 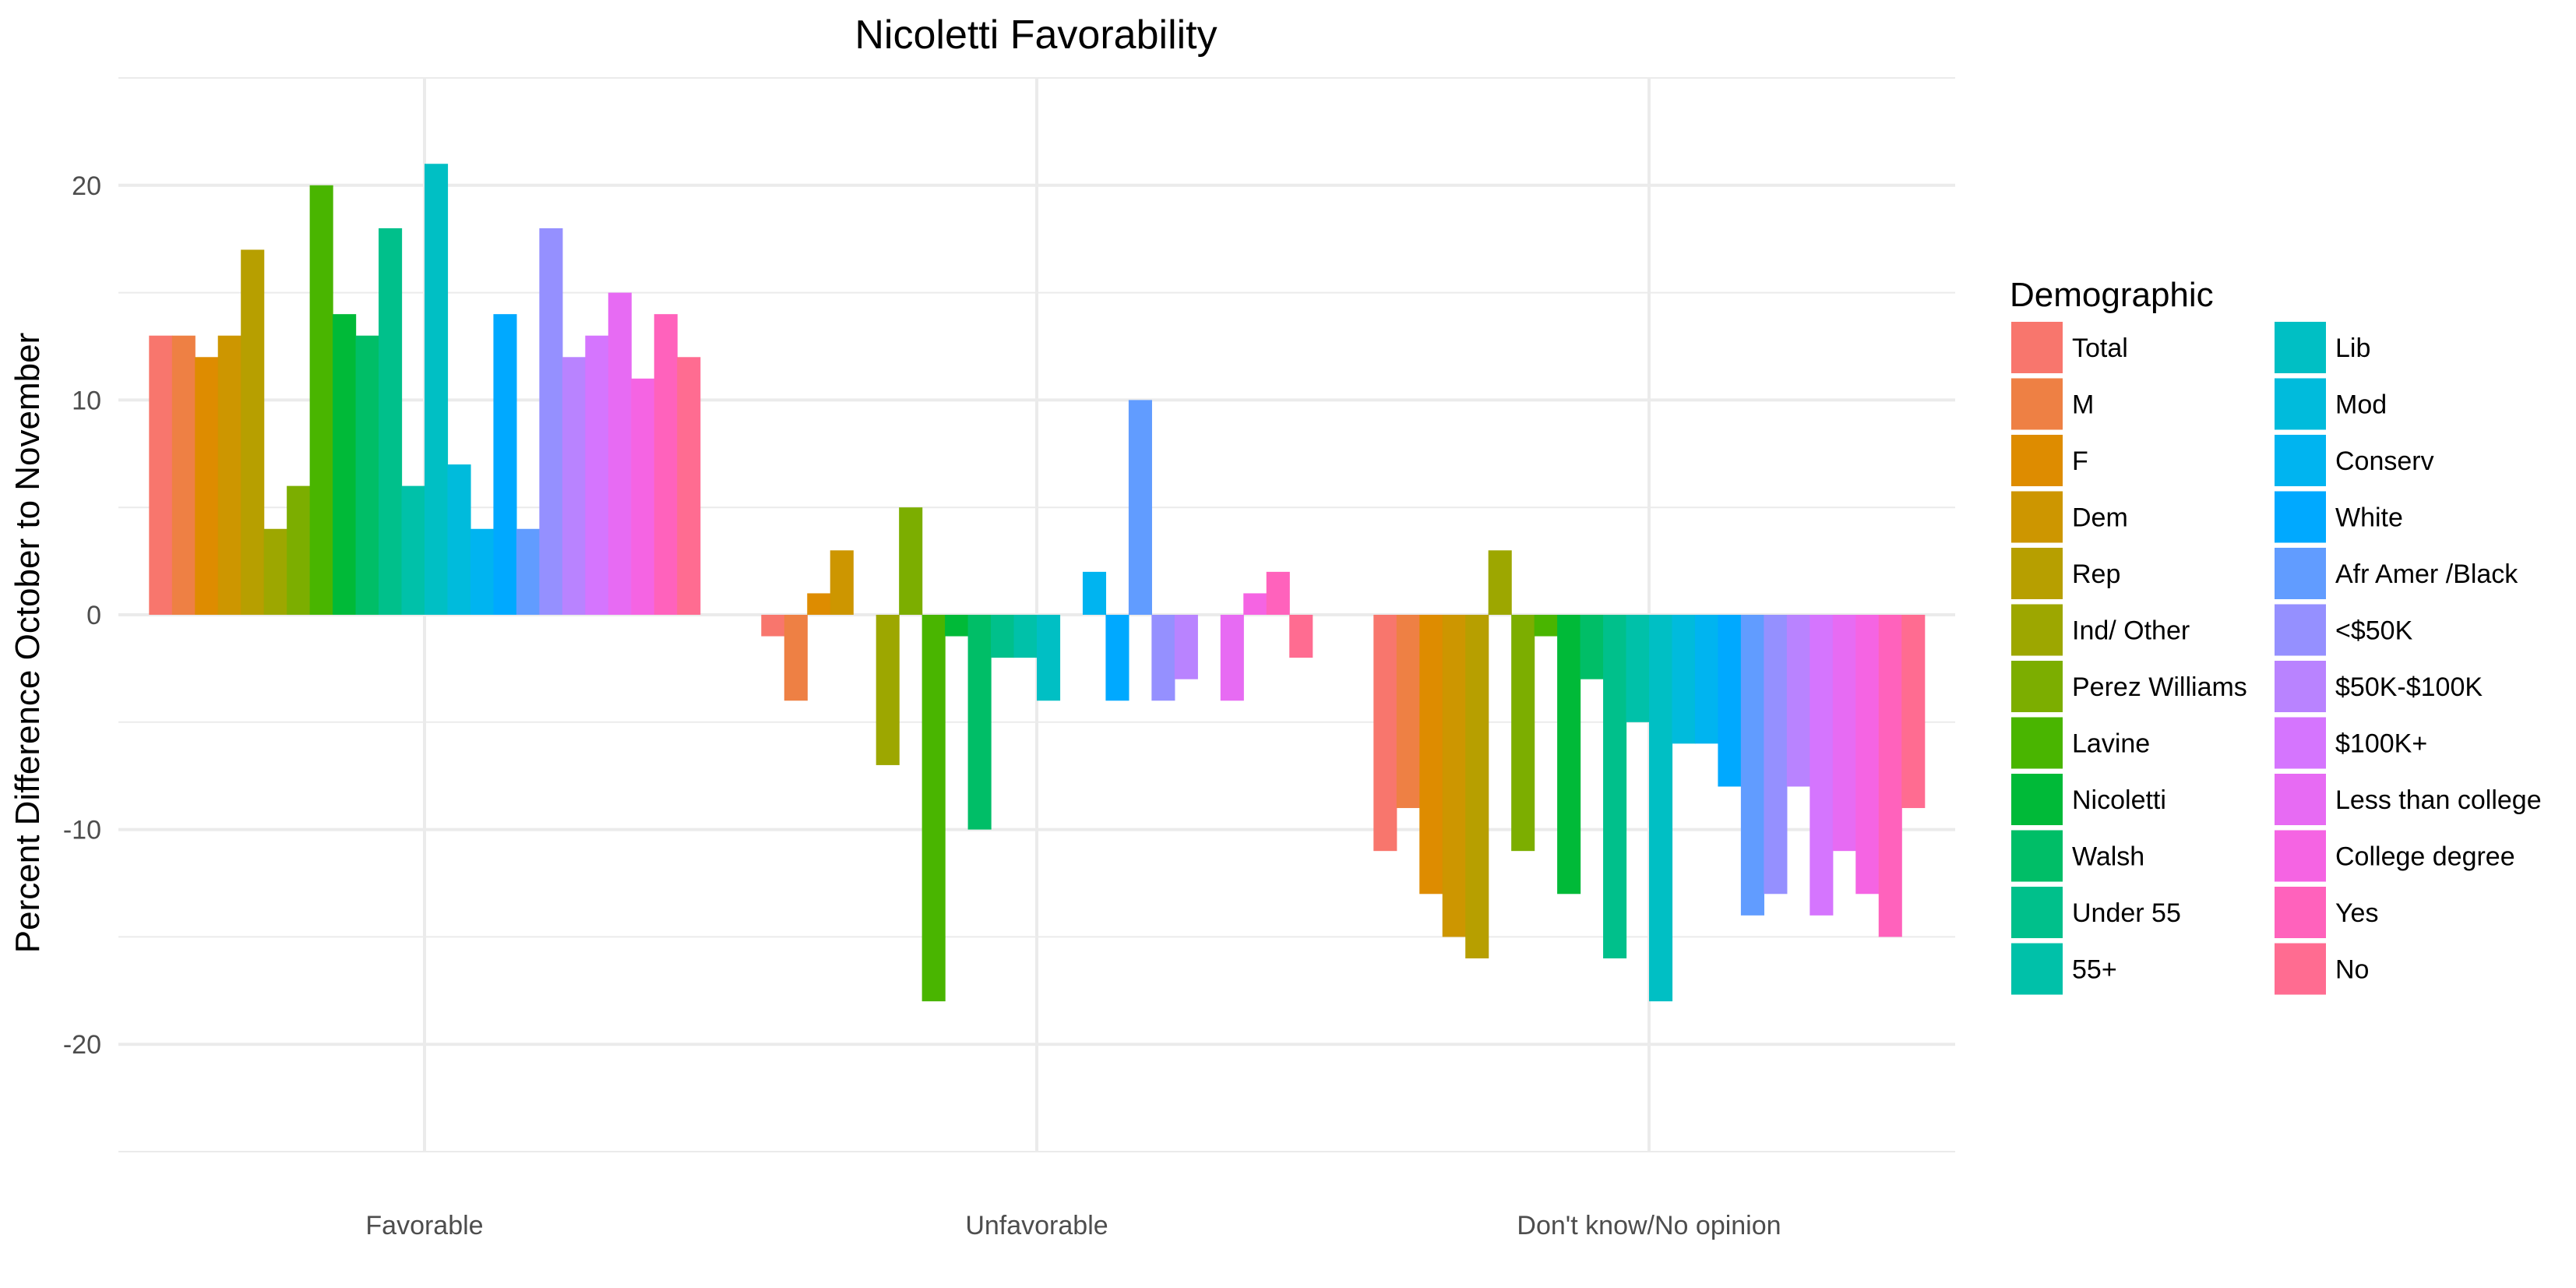 What do you see at coordinates (86, 186) in the screenshot?
I see `y-tick-label: 20` at bounding box center [86, 186].